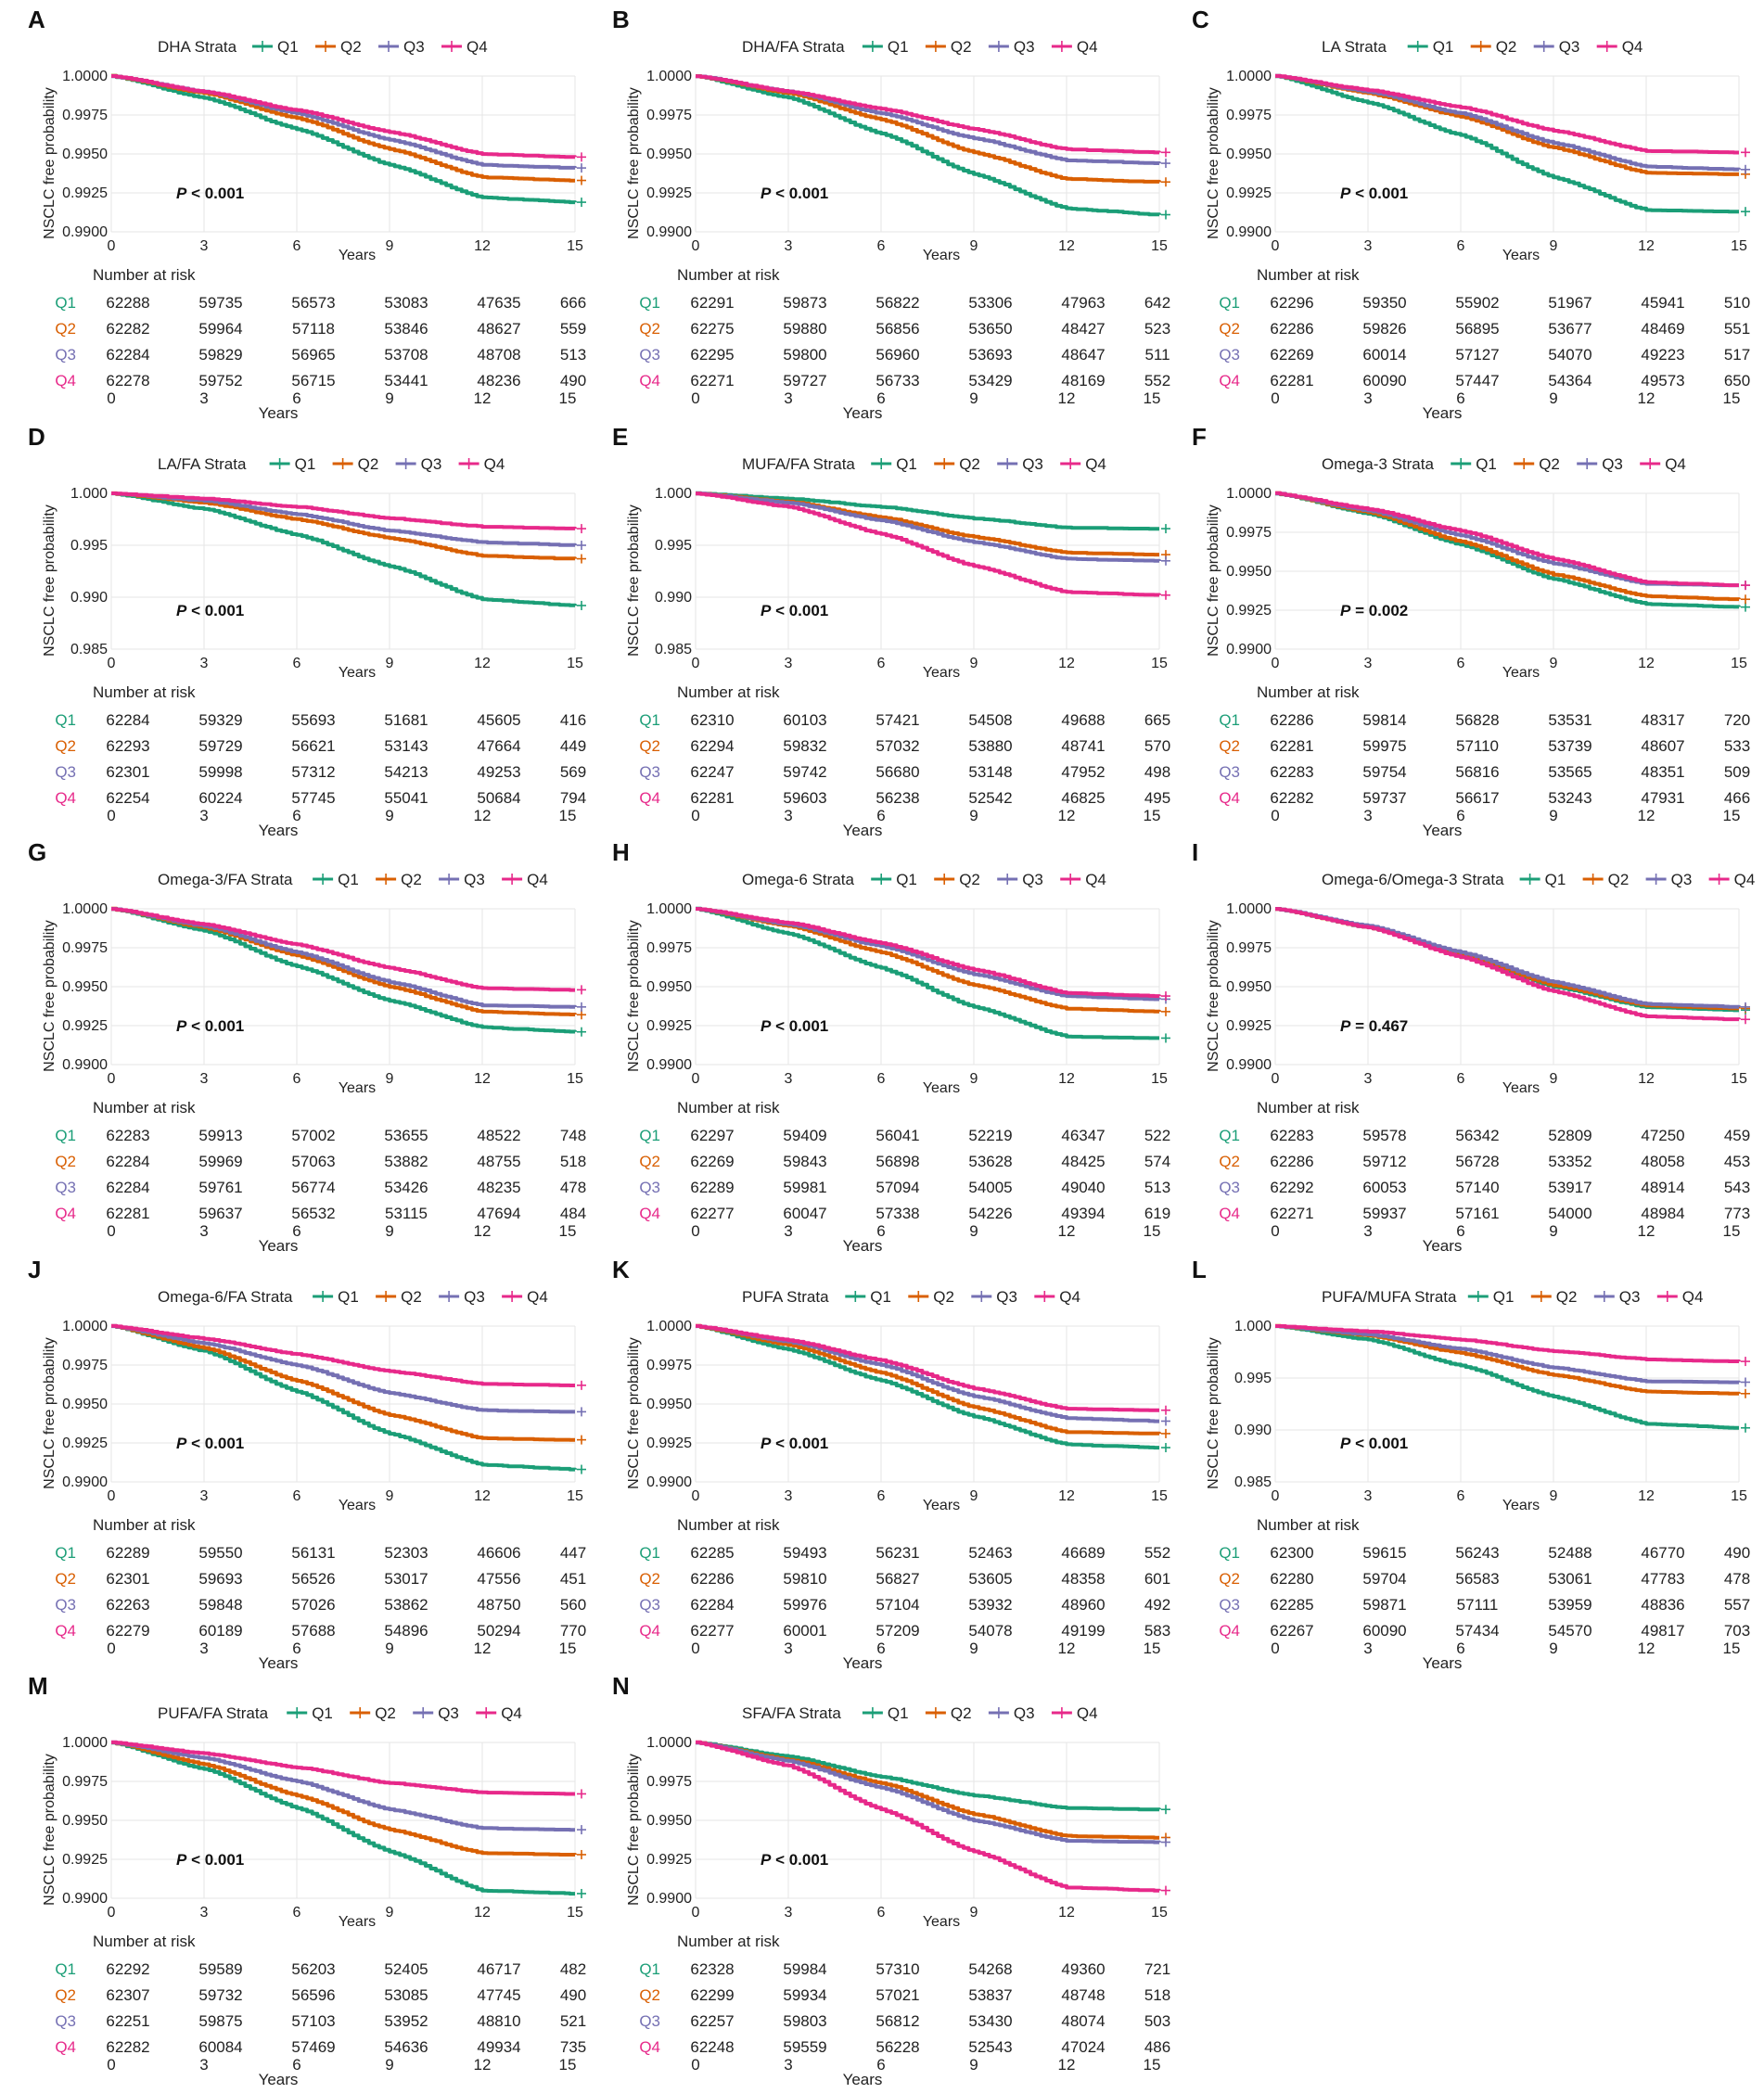 This screenshot has height=2093, width=1764. What do you see at coordinates (1157, 1631) in the screenshot?
I see `risk-cell: 583` at bounding box center [1157, 1631].